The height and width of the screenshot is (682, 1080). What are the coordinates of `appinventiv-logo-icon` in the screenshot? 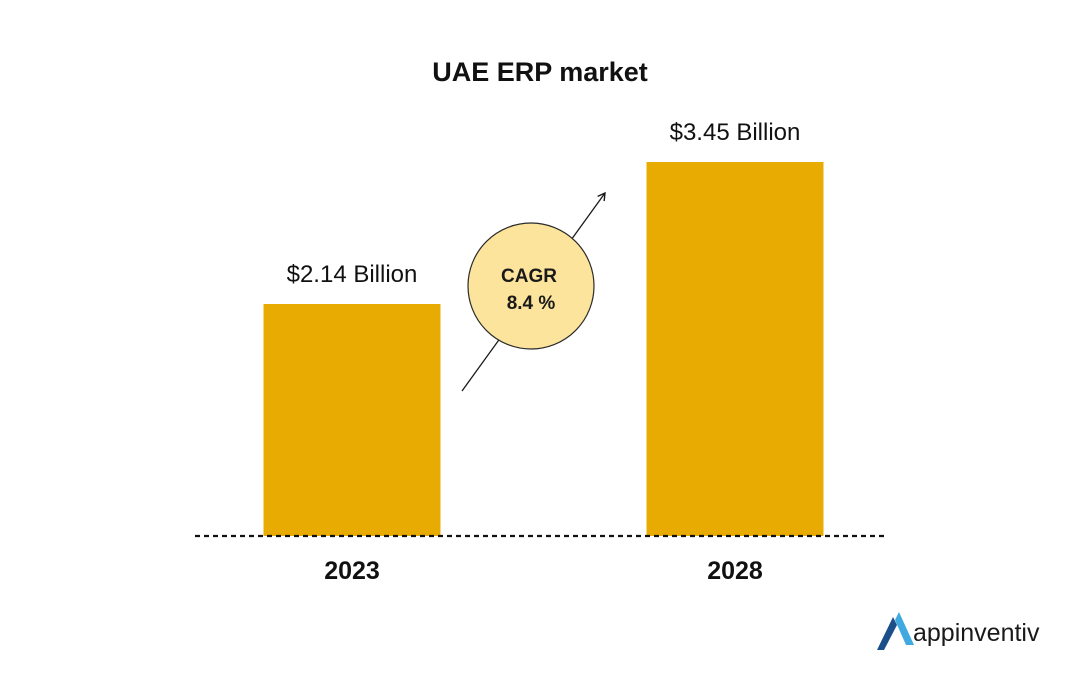 It's located at (895, 631).